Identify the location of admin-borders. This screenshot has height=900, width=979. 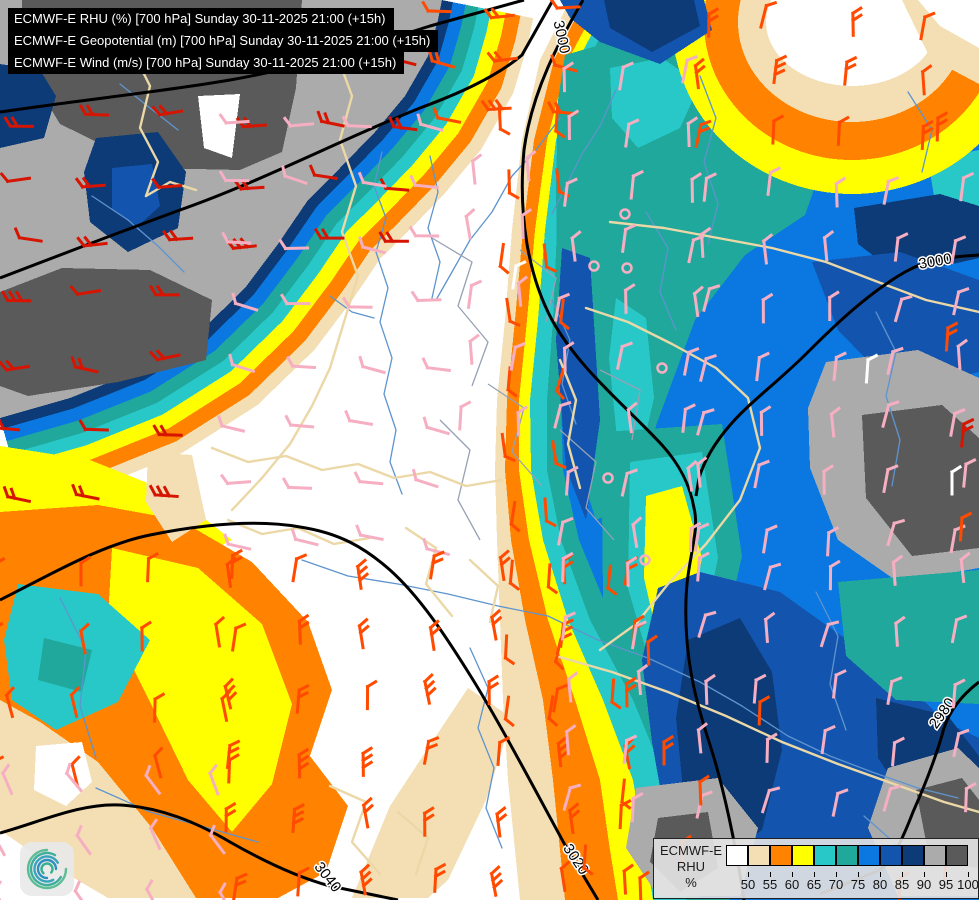
(536, 389).